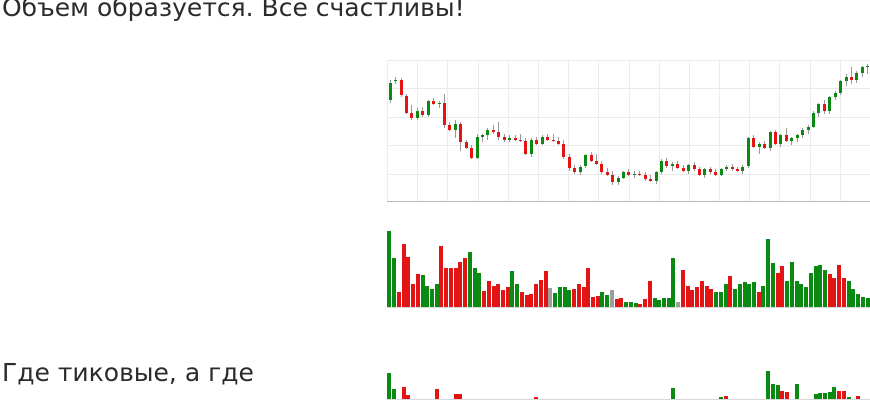  What do you see at coordinates (128, 372) in the screenshot?
I see `caption-text: Где тиковые, а где` at bounding box center [128, 372].